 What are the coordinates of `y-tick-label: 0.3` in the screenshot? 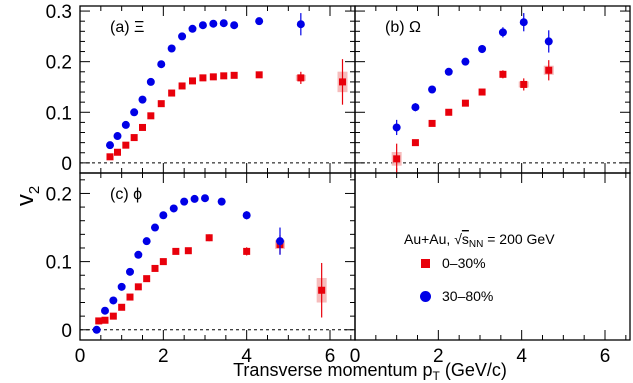 It's located at (59, 12).